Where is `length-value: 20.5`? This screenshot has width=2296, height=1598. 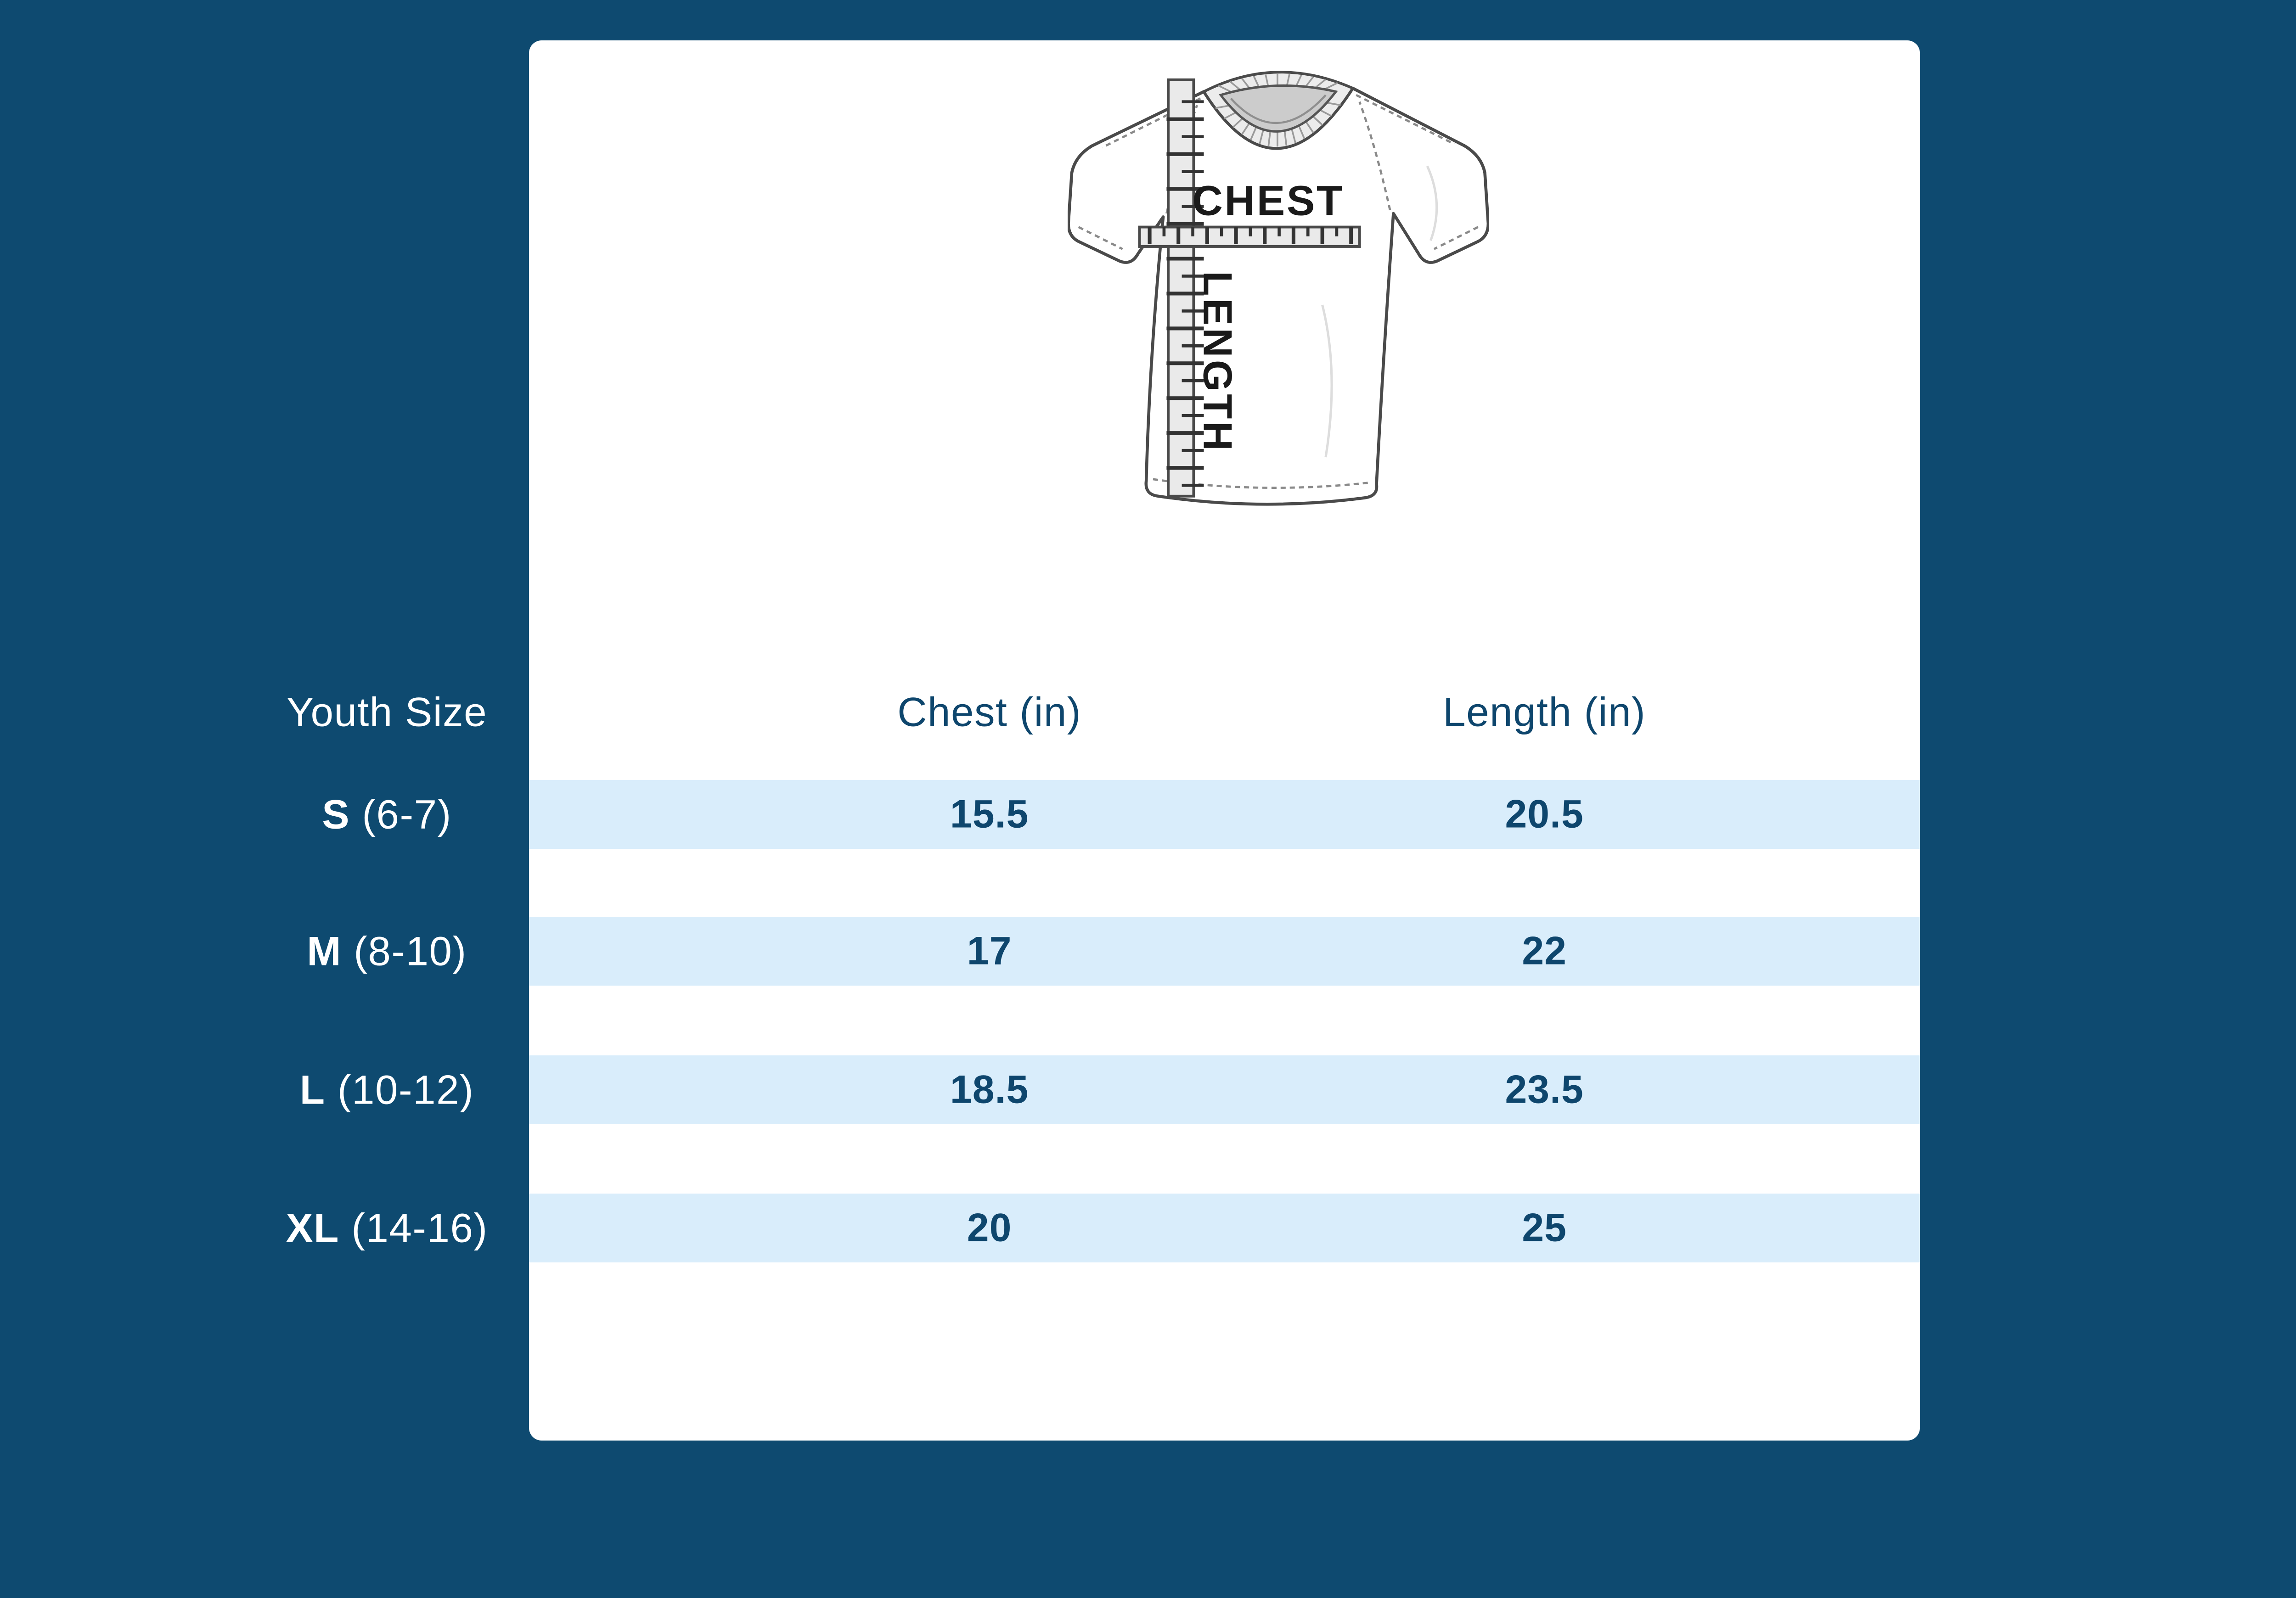
length-value: 20.5 is located at coordinates (1545, 814).